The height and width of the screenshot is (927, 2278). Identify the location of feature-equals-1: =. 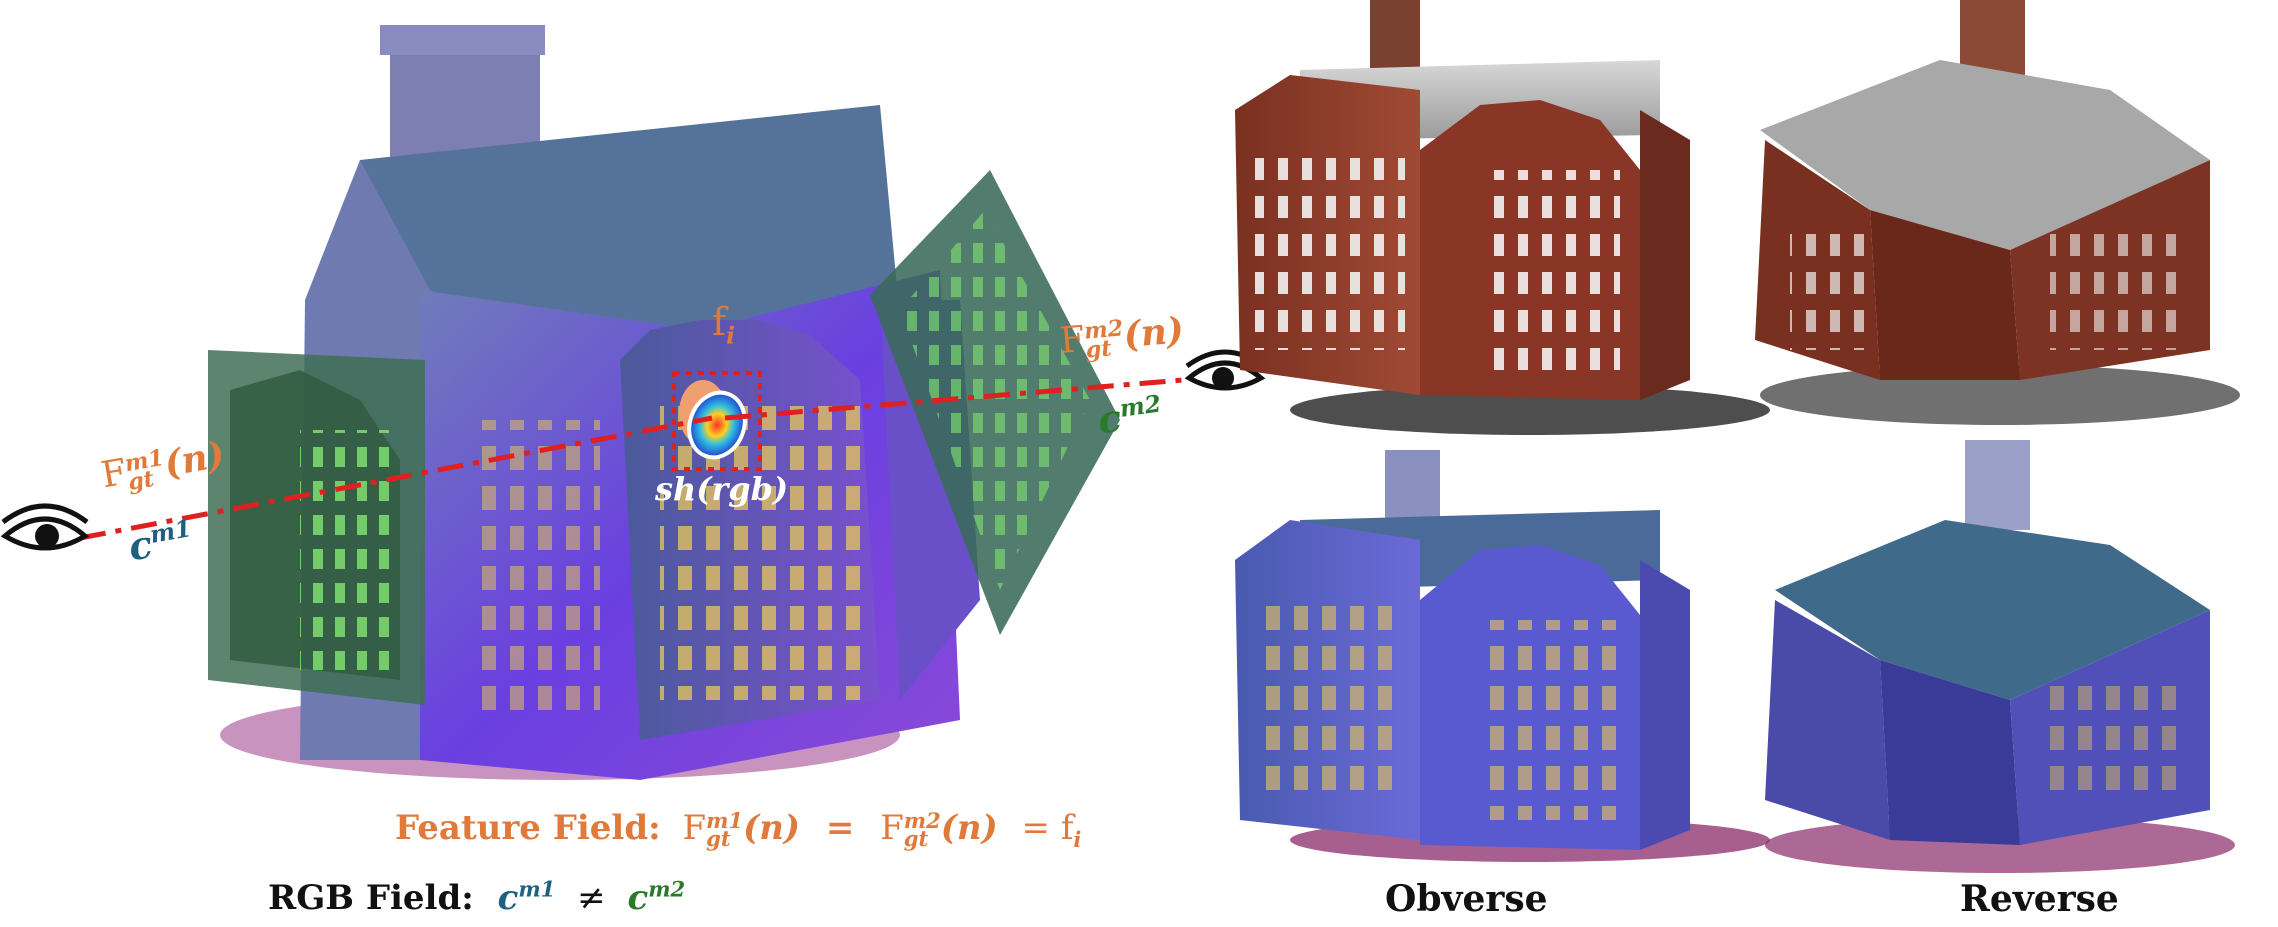
(840, 828).